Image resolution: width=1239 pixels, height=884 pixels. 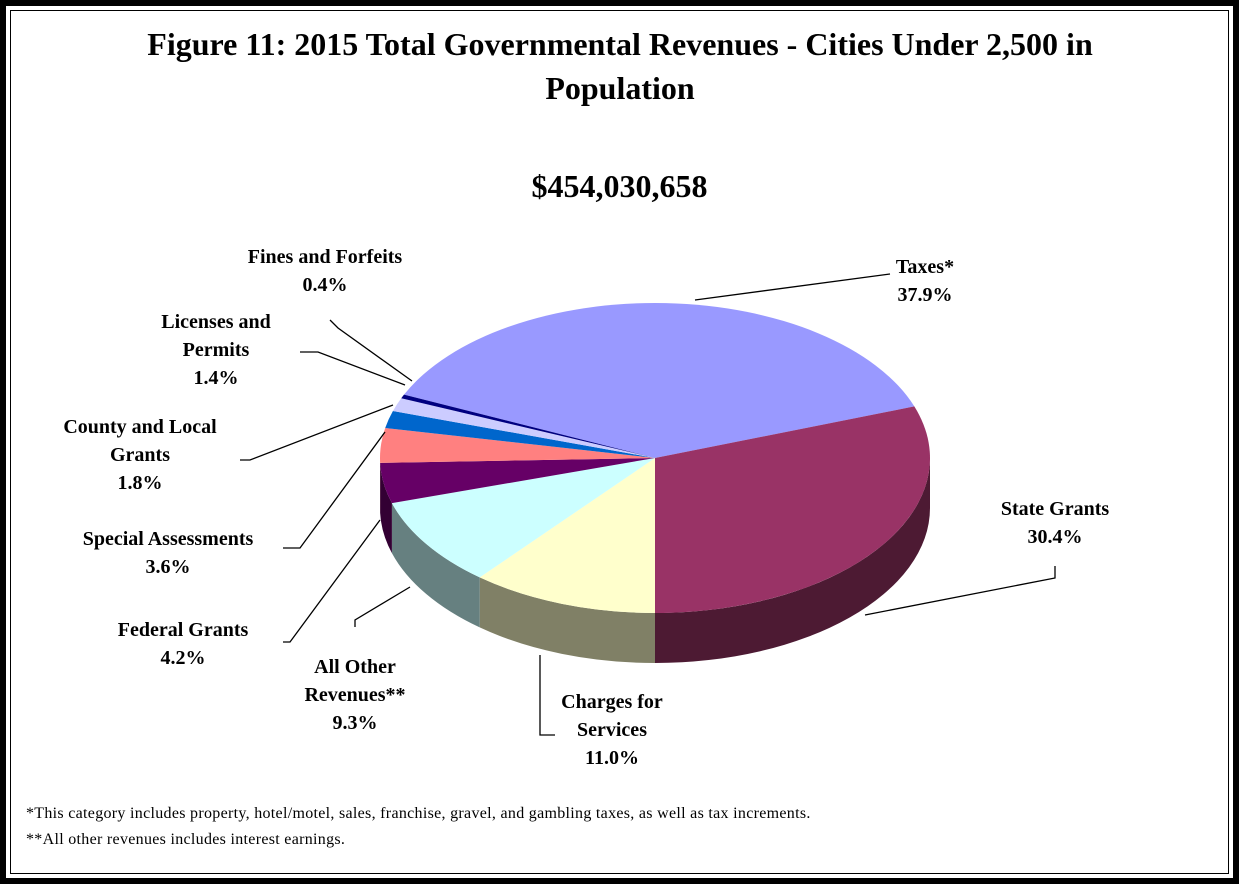 What do you see at coordinates (325, 257) in the screenshot?
I see `category-label: Fines and Forfeits` at bounding box center [325, 257].